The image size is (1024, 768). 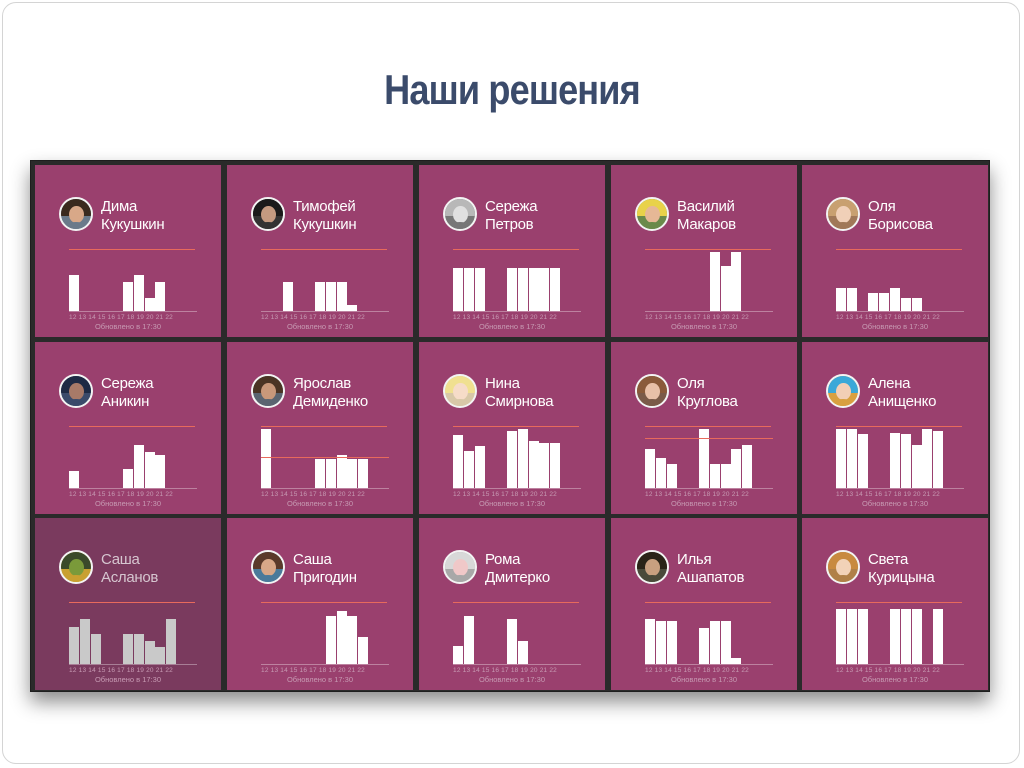 I want to click on person-name: Илья Ашапатов, so click(x=710, y=569).